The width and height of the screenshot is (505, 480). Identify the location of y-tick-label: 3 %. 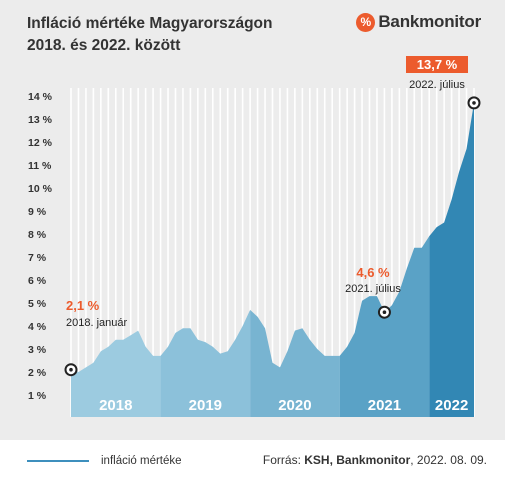
(37, 350).